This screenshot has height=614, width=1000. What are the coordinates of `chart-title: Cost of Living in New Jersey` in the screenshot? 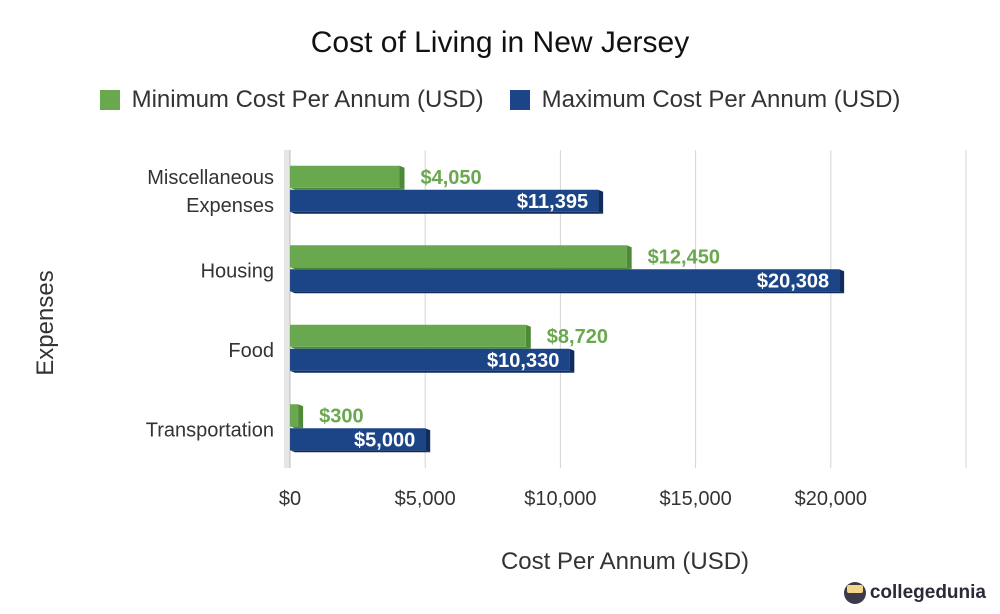 It's located at (500, 42).